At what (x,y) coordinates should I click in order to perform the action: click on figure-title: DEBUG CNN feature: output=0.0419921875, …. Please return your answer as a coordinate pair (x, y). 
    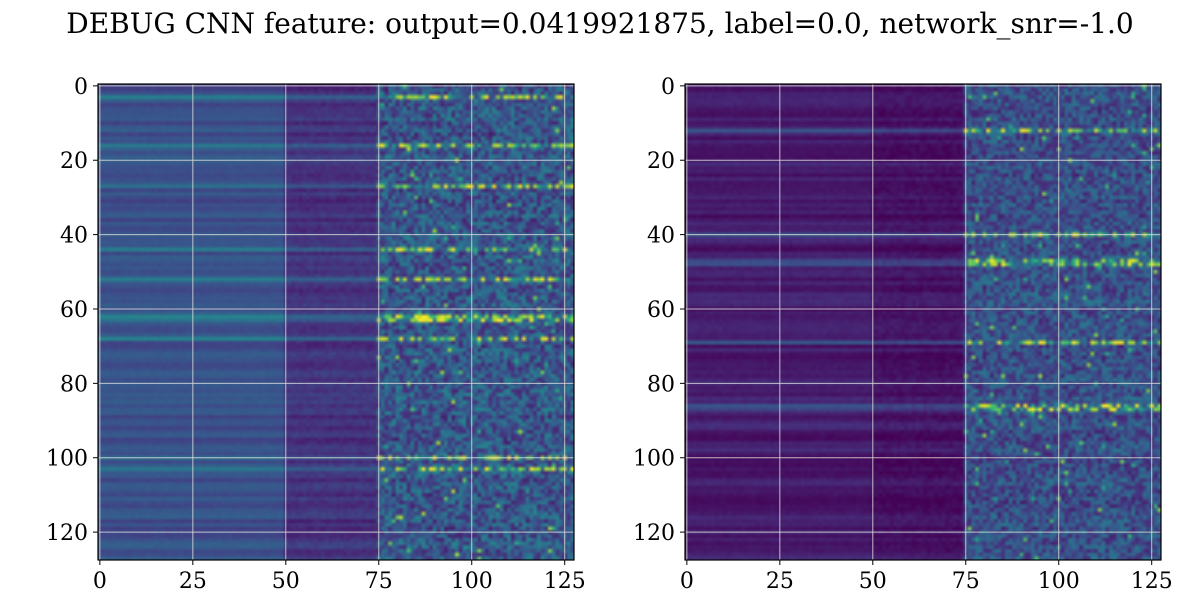
    Looking at the image, I should click on (600, 23).